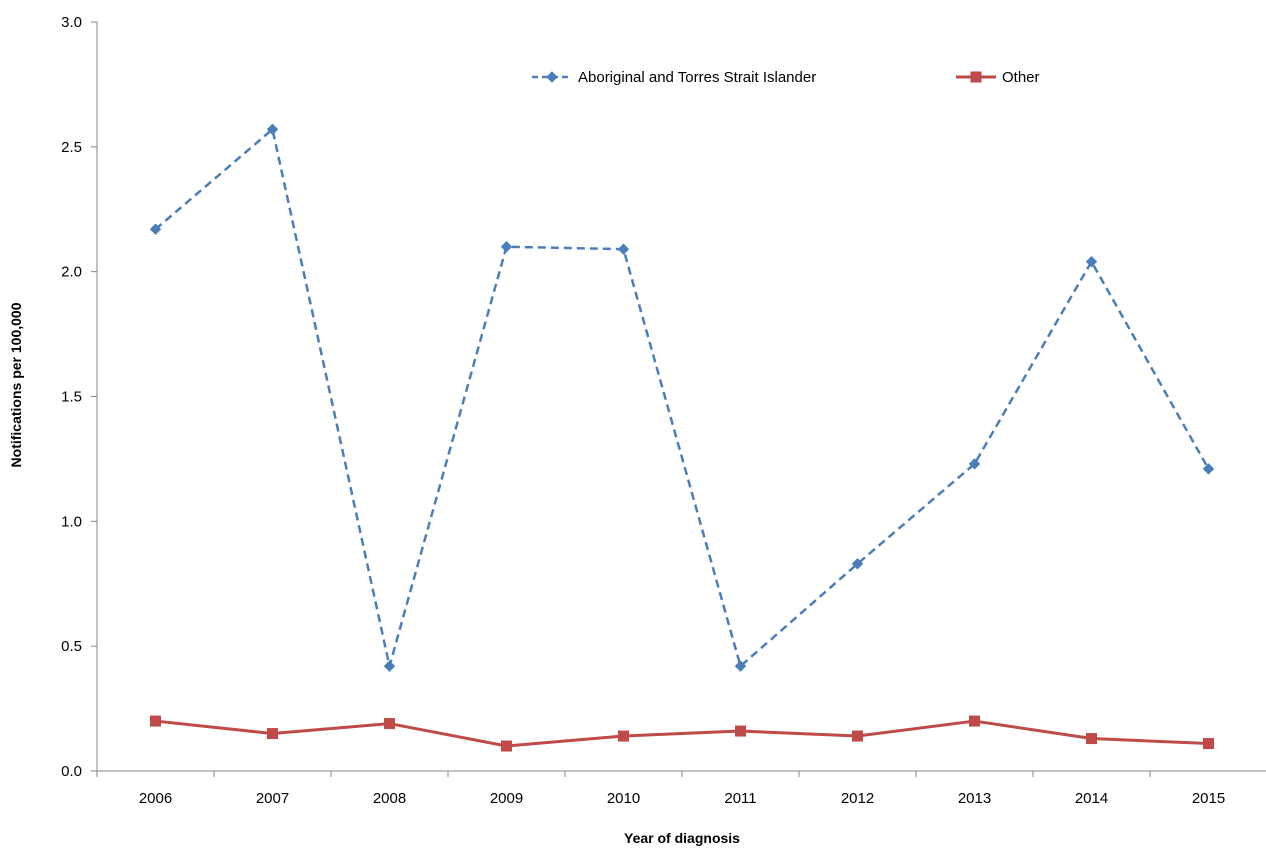 The height and width of the screenshot is (849, 1266). Describe the element at coordinates (1091, 798) in the screenshot. I see `x-tick-label: 2014` at that location.